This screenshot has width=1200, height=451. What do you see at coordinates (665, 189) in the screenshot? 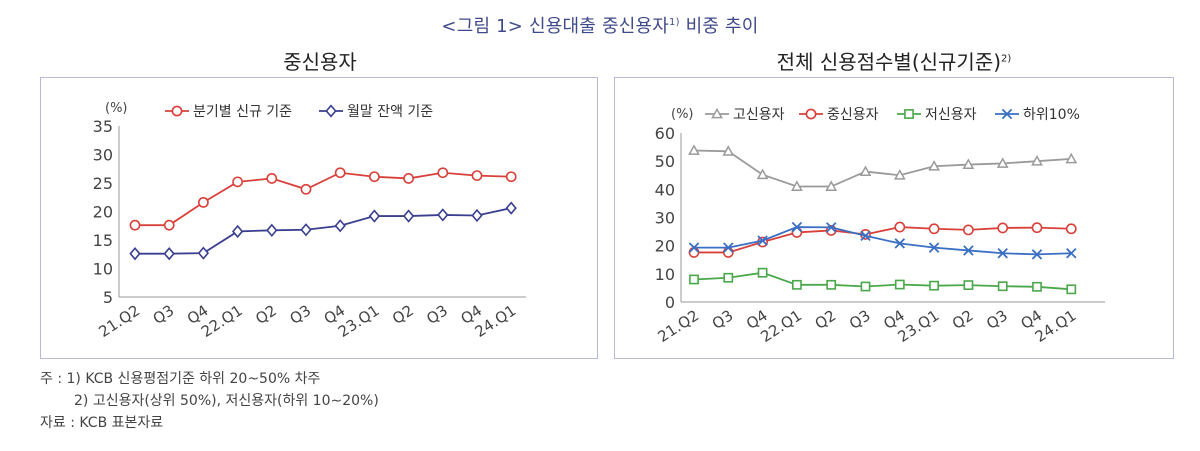
I see `right-y-tick-label: 40` at bounding box center [665, 189].